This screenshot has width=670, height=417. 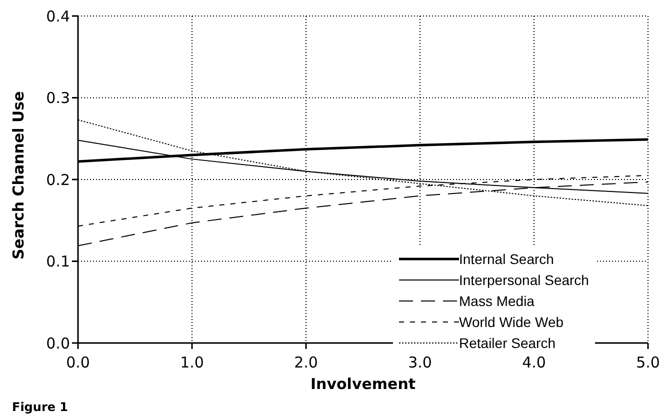 I want to click on x-tick-label: 3.0, so click(x=420, y=363).